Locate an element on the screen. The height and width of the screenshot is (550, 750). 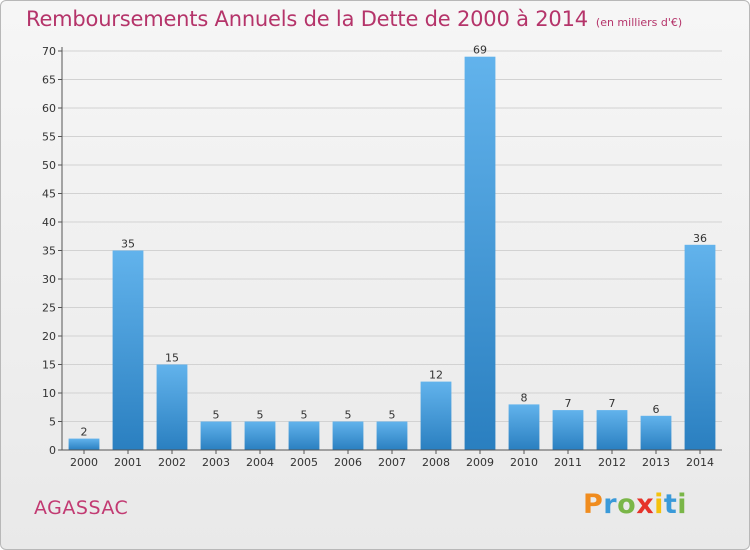
bar-2005 is located at coordinates (304, 435).